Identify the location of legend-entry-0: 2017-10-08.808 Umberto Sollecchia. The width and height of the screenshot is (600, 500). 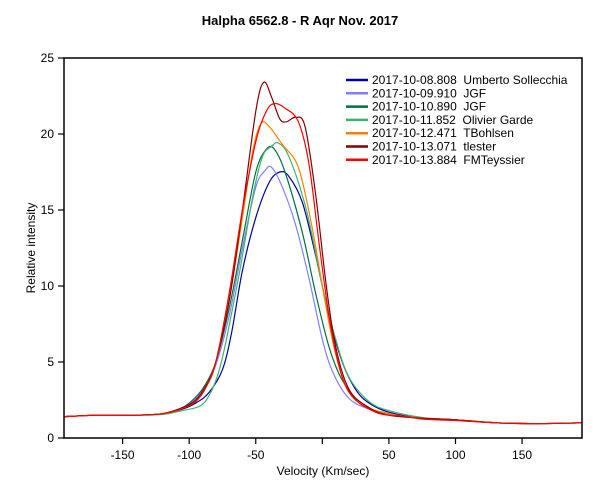
(470, 80).